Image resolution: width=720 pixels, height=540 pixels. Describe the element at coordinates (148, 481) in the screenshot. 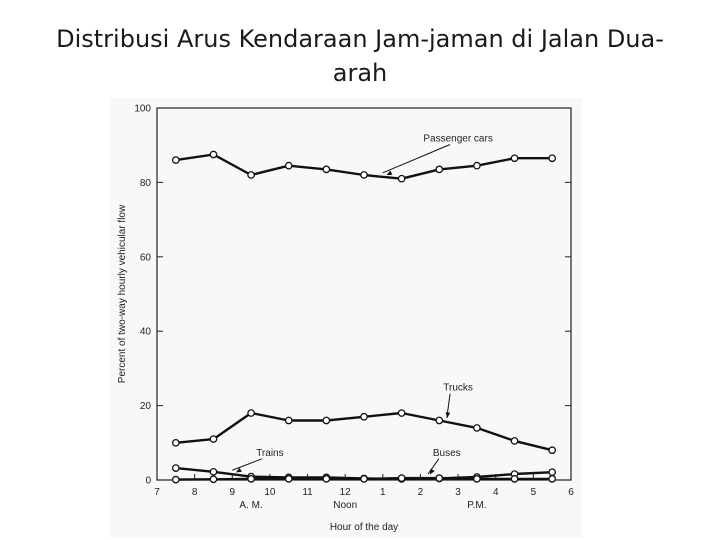

I see `y-tick-label: 0` at that location.